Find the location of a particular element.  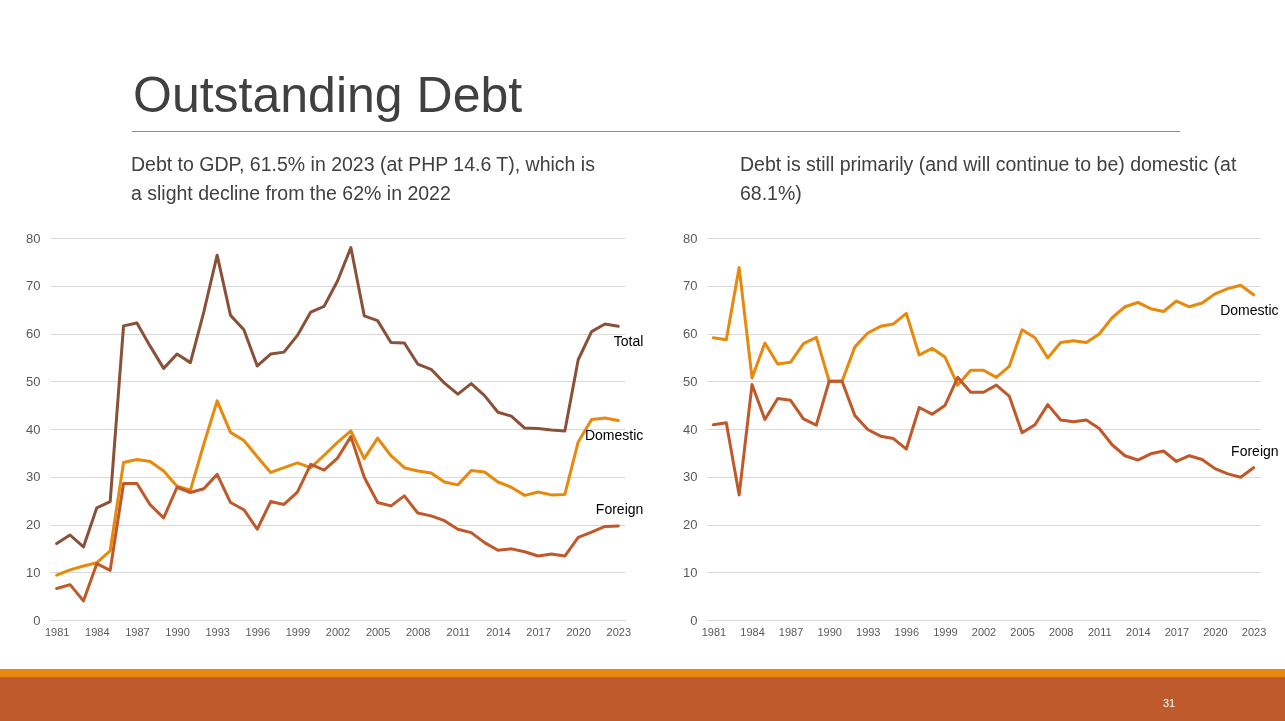

chart-subtitle: Debt to GDP, 61.5% in 2023 (at PHP 14.6 T), which is a slight decline from the 62% in 2022 is located at coordinates (363, 179).